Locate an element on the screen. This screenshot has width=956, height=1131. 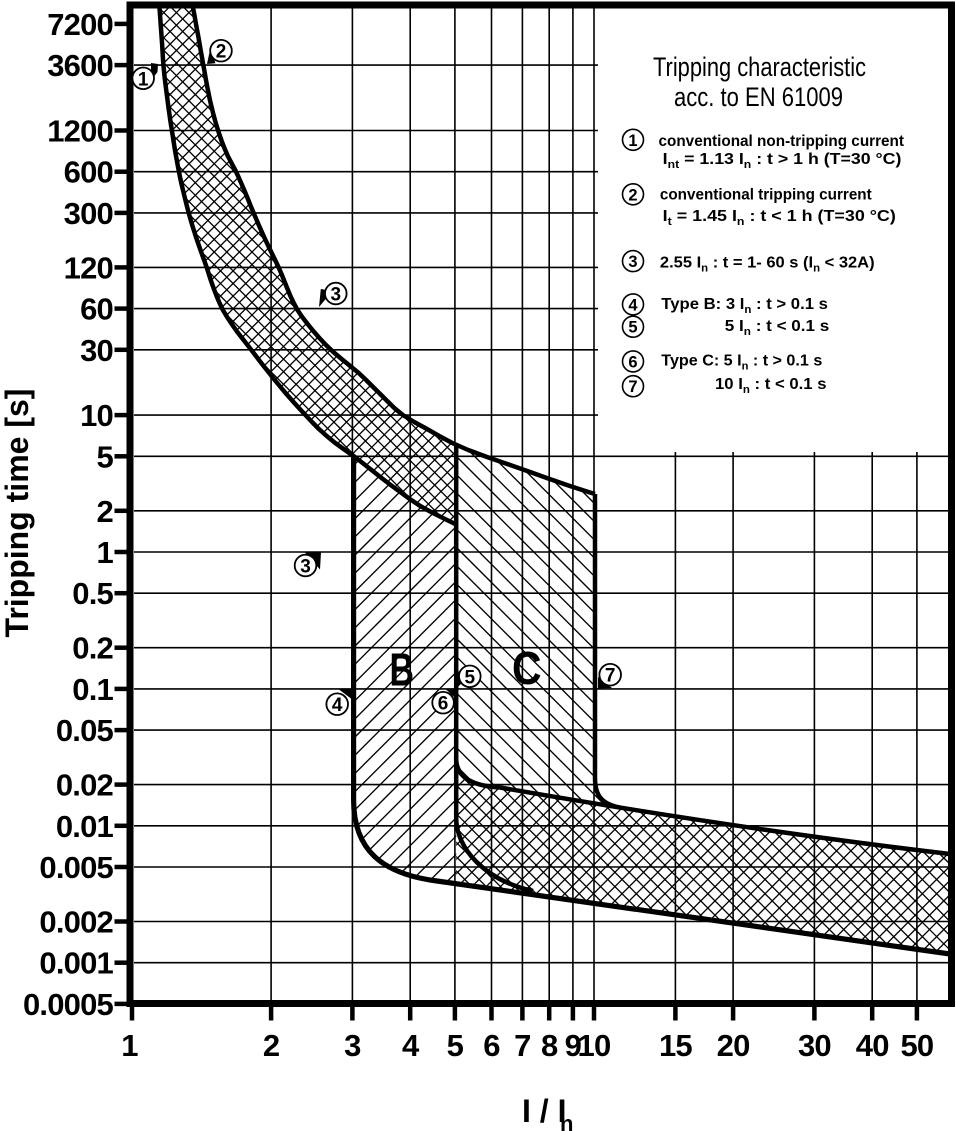
svg-text: Tripping characteristic is located at coordinates (759, 67).